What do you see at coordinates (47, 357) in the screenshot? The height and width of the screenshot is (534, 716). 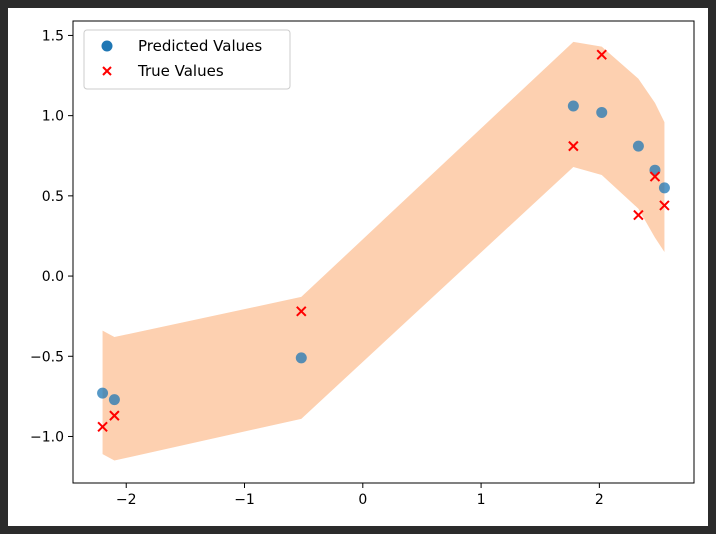 I see `y-tick-label: −0.5` at bounding box center [47, 357].